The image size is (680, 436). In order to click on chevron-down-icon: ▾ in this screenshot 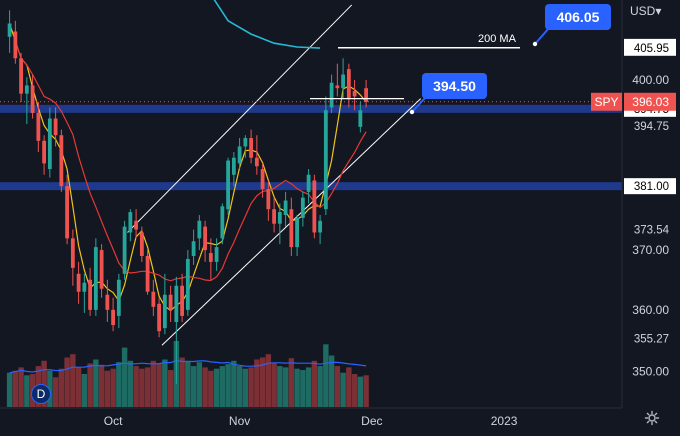, I will do `click(658, 11)`.